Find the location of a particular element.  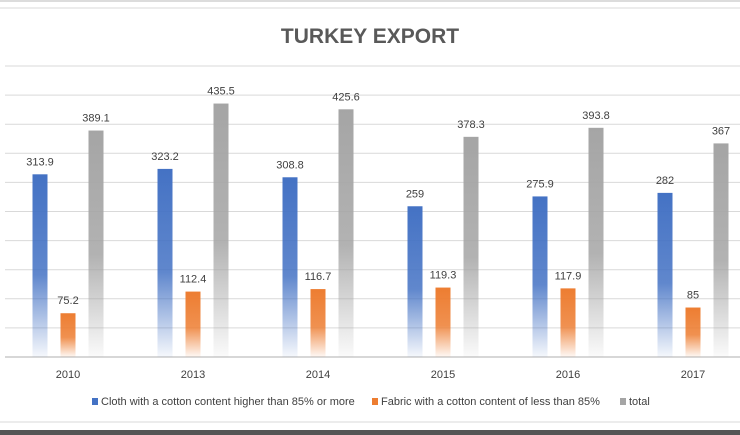

data-label: 282 is located at coordinates (665, 181).